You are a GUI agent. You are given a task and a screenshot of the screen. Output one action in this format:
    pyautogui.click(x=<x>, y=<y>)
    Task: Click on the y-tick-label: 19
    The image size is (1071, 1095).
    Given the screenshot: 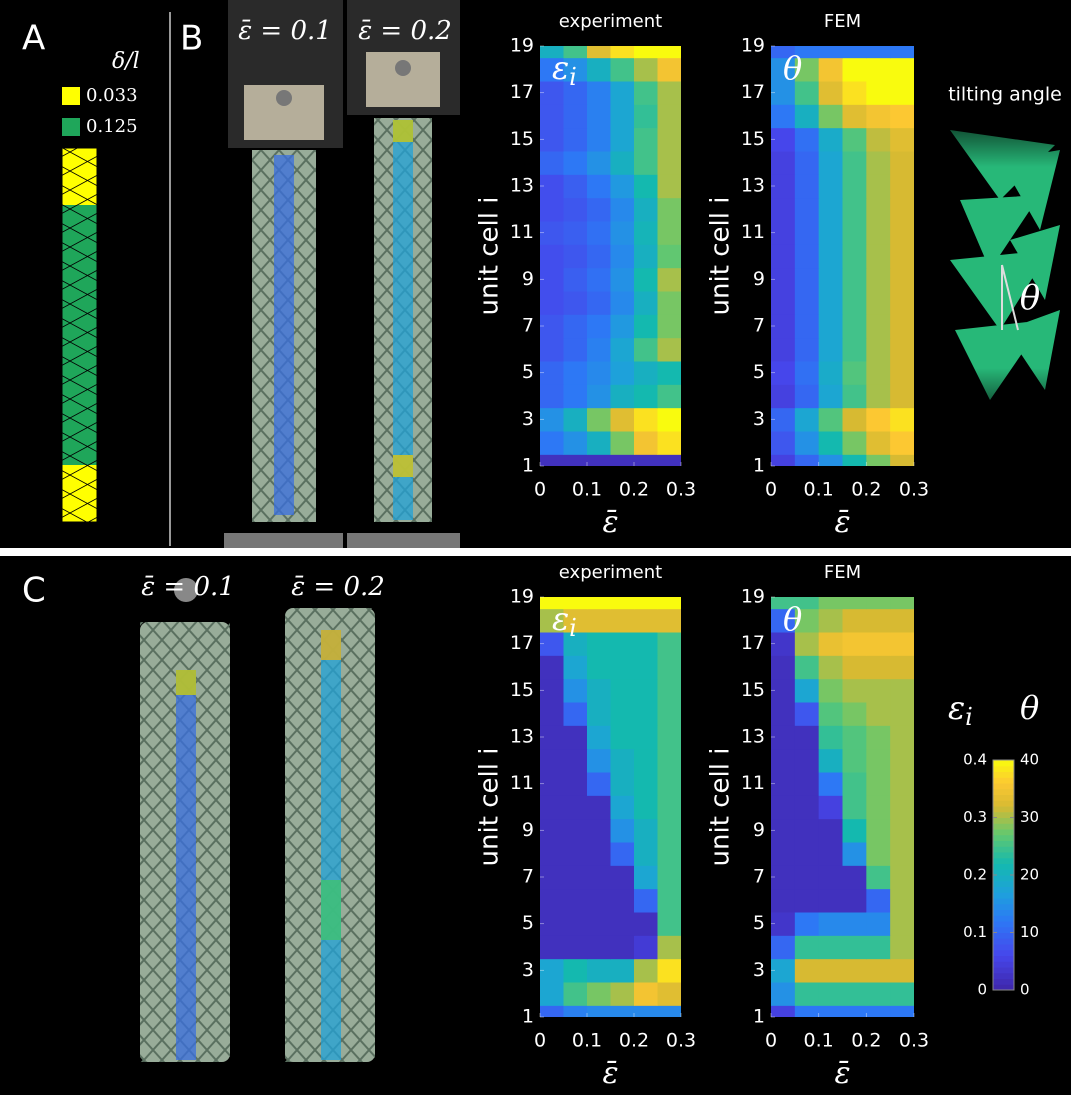 What is the action you would take?
    pyautogui.click(x=522, y=46)
    